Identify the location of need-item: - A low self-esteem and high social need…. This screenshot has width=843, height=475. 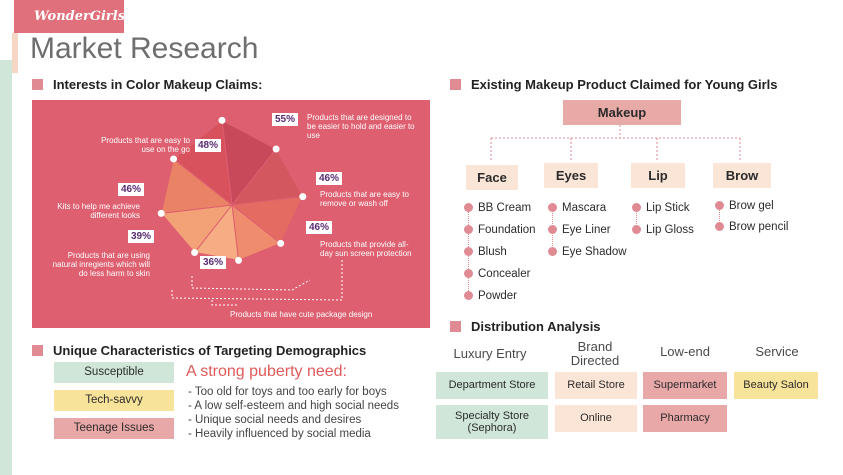
(293, 406).